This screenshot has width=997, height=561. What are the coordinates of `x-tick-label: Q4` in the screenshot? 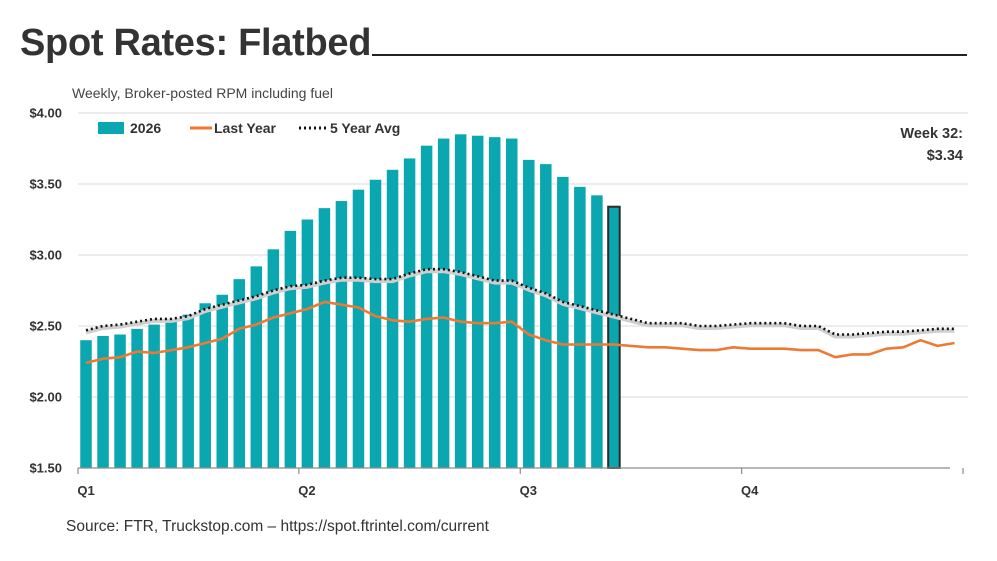 It's located at (750, 490).